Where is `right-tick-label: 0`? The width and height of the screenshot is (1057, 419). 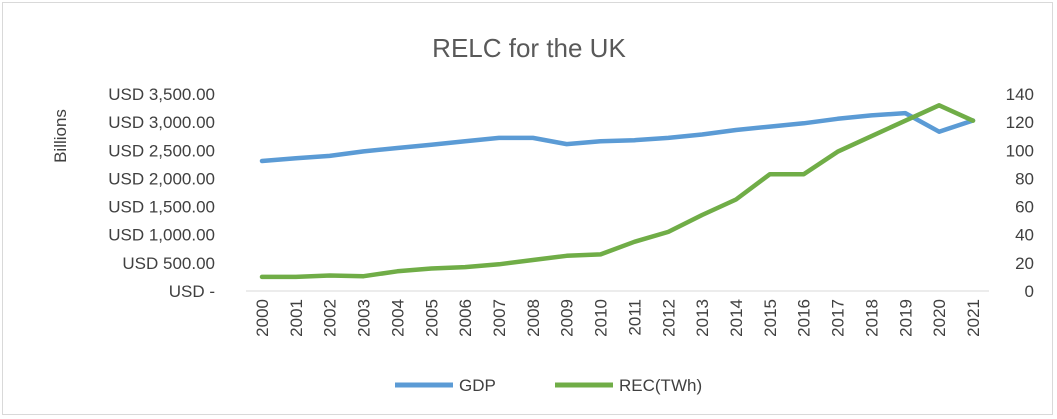 right-tick-label: 0 is located at coordinates (1029, 291).